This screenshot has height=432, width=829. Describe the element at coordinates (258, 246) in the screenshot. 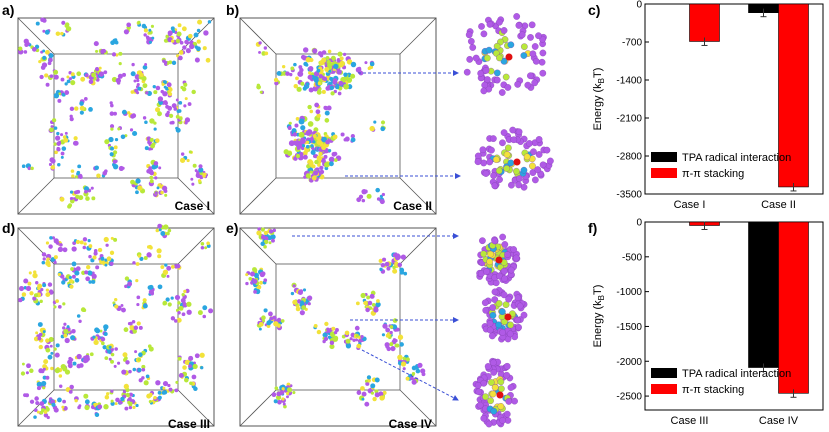

I see `box-e-edge` at that location.